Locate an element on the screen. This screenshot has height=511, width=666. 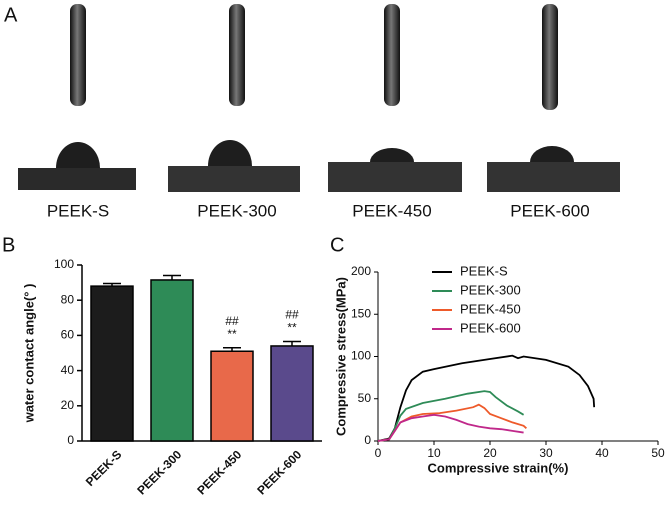
x-tick-label: 20 is located at coordinates (490, 453).